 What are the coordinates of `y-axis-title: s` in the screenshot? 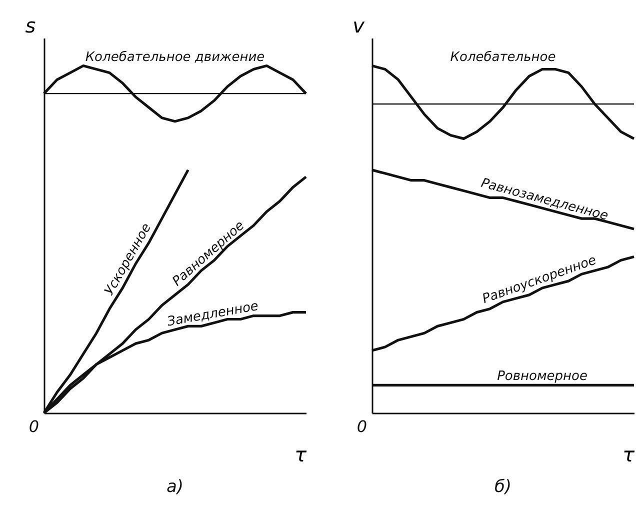 It's located at (30, 26).